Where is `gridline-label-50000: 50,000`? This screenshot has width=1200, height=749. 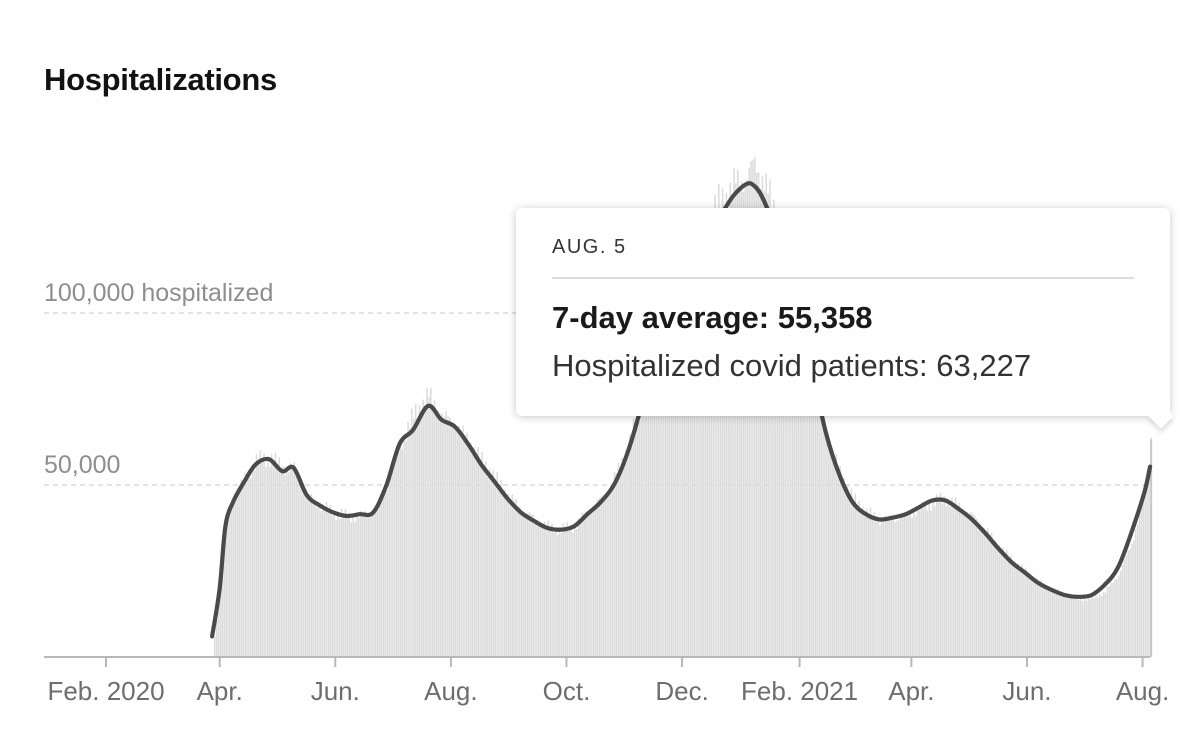 gridline-label-50000: 50,000 is located at coordinates (82, 465).